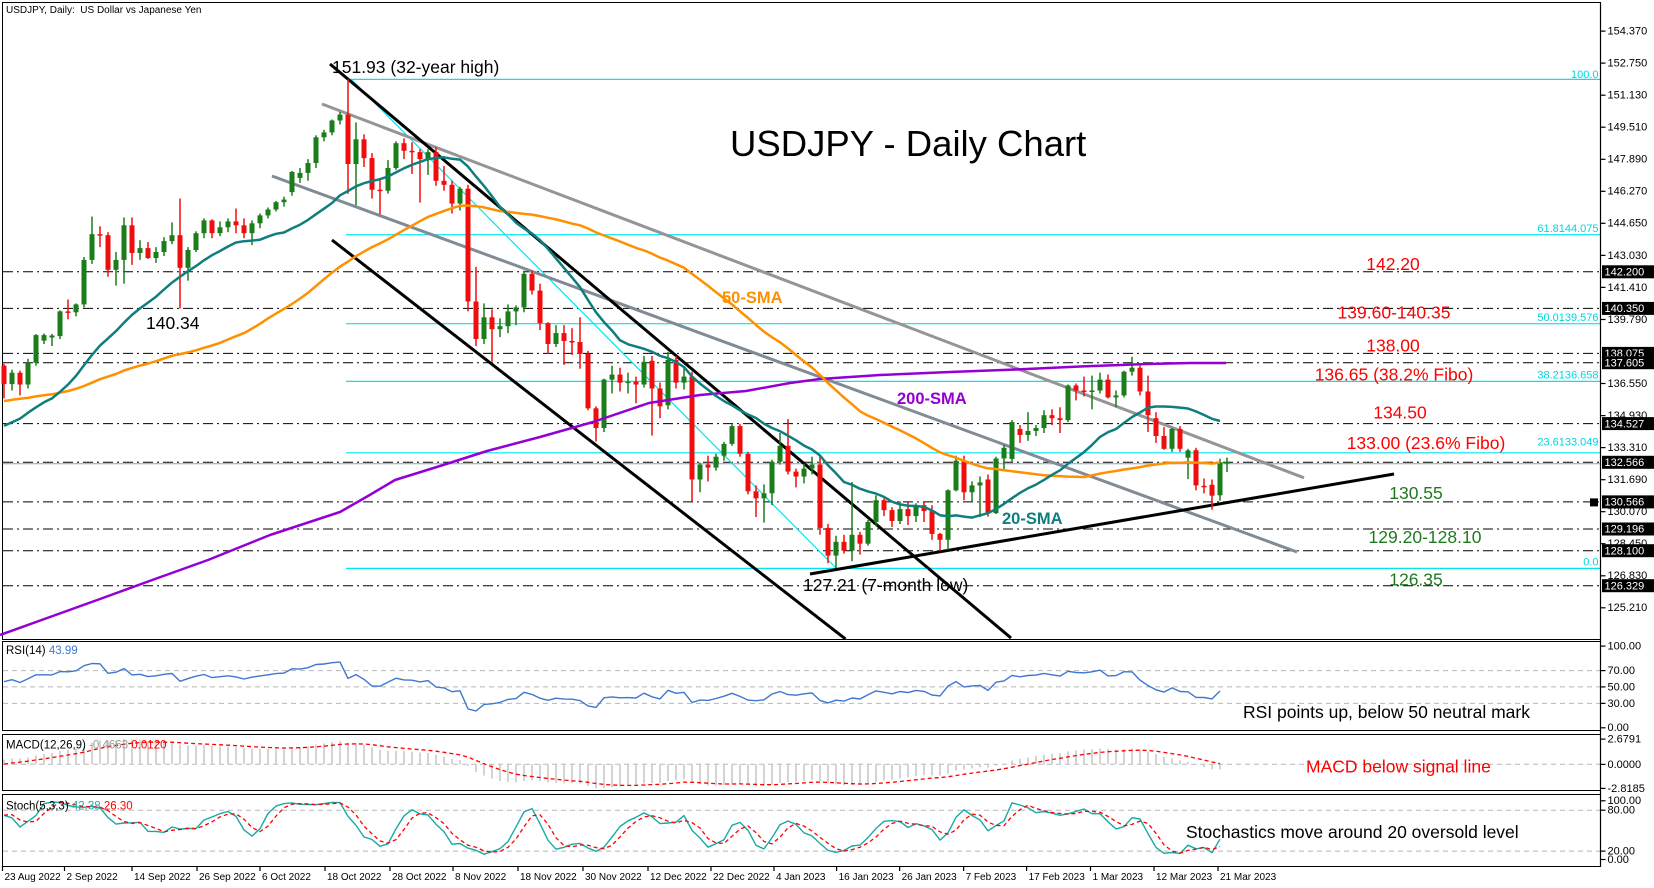 The image size is (1654, 888). Describe the element at coordinates (1628, 160) in the screenshot. I see `svg-text: 147.890` at that location.